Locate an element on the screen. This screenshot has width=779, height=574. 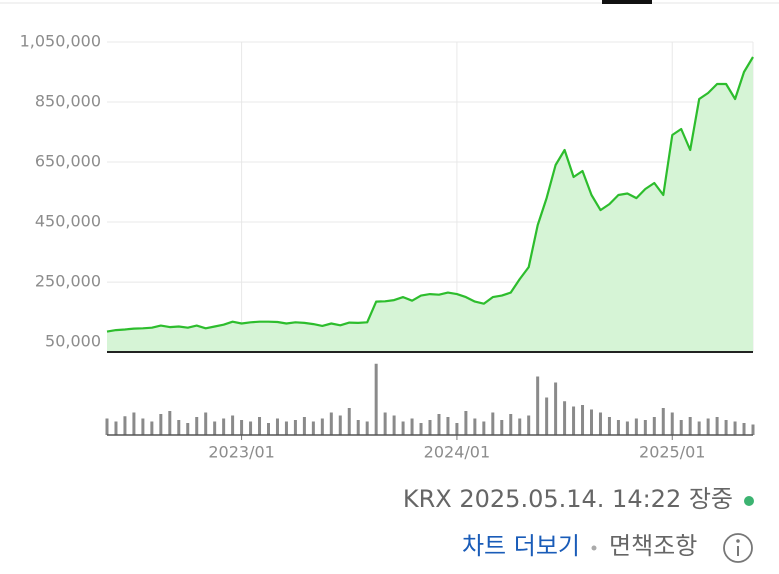
x-tick-label: 2025/01 is located at coordinates (672, 452).